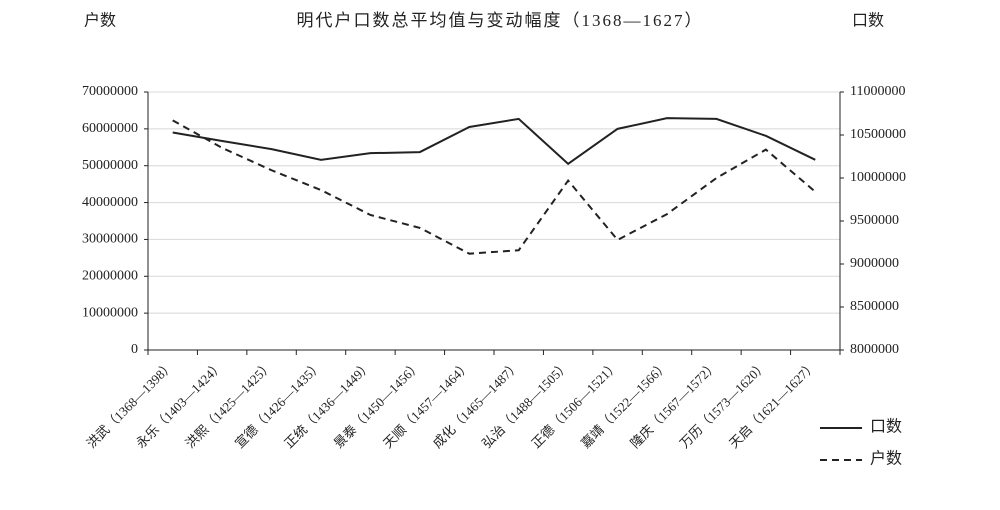  Describe the element at coordinates (874, 349) in the screenshot. I see `y2-tick-label: 8000000` at that location.